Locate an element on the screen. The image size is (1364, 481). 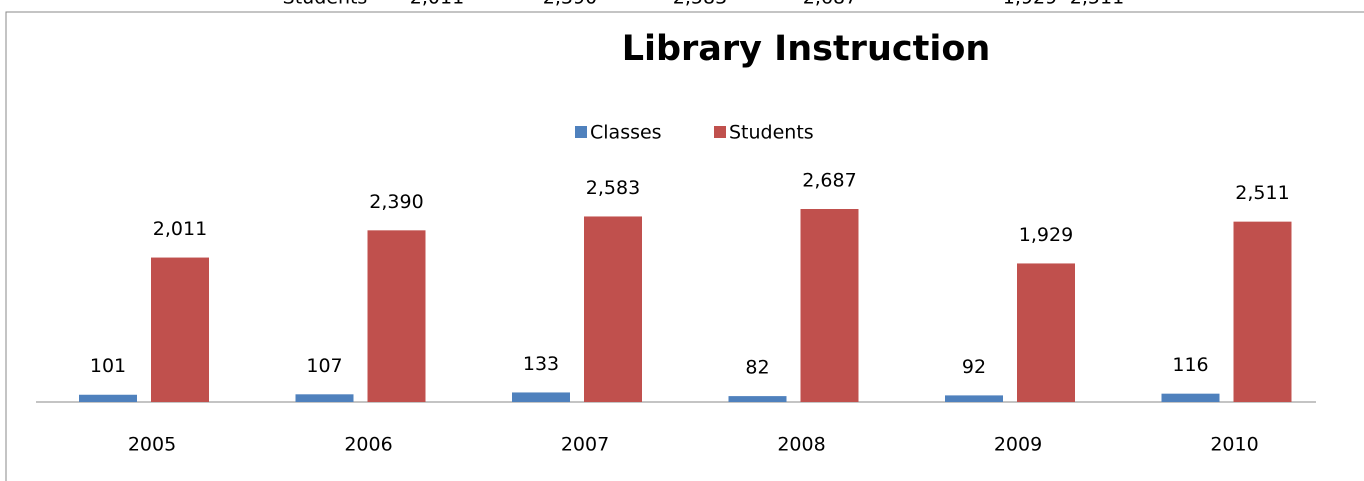
table-cell: 2,011 is located at coordinates (437, 4).